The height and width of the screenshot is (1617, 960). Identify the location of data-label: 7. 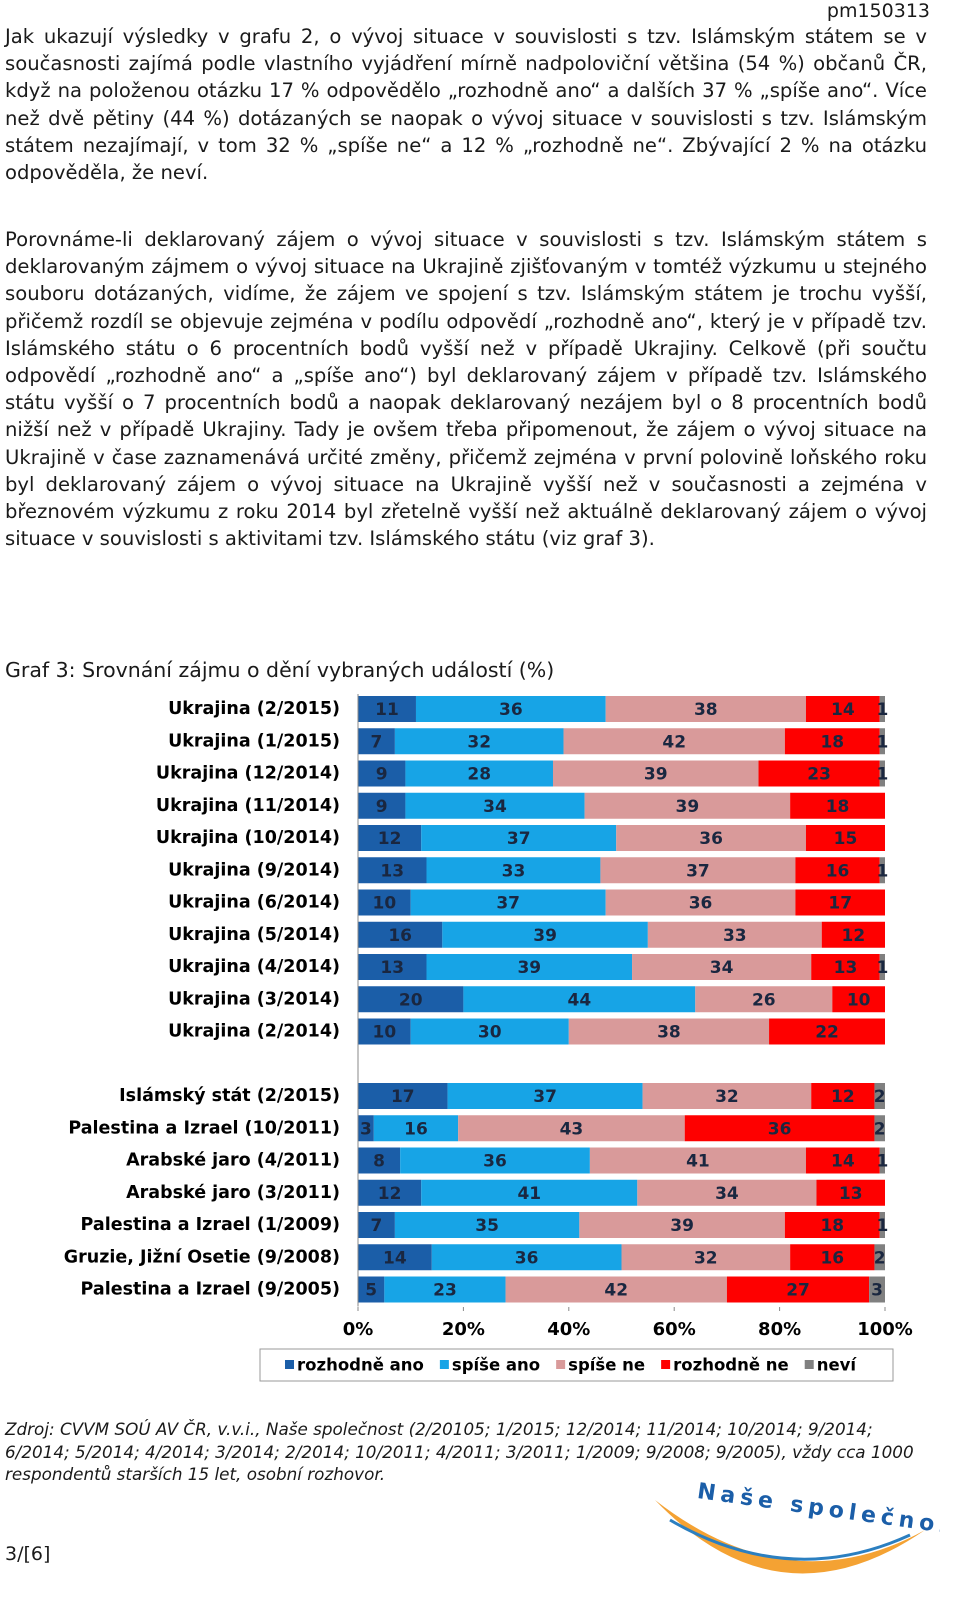
(377, 742).